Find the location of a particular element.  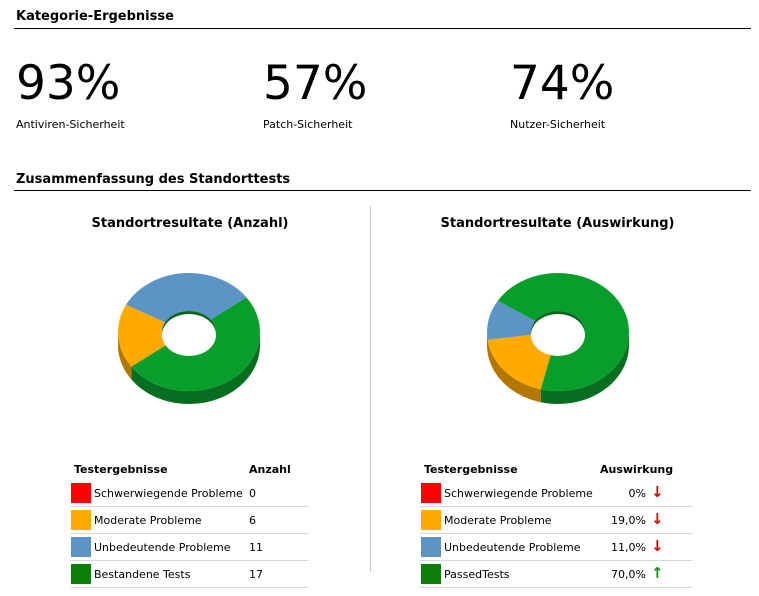

count-row-moderate: Moderate Probleme 6 is located at coordinates (189, 520).